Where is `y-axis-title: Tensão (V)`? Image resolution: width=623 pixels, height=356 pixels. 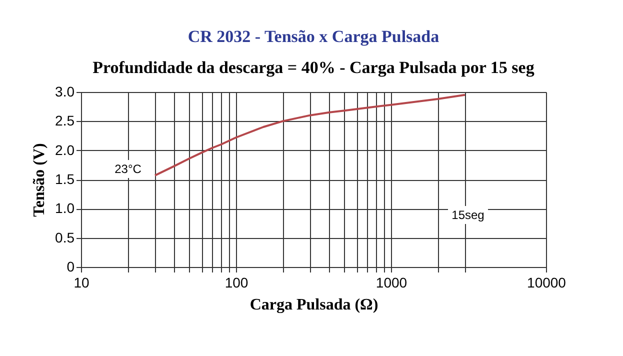 y-axis-title: Tensão (V) is located at coordinates (39, 180).